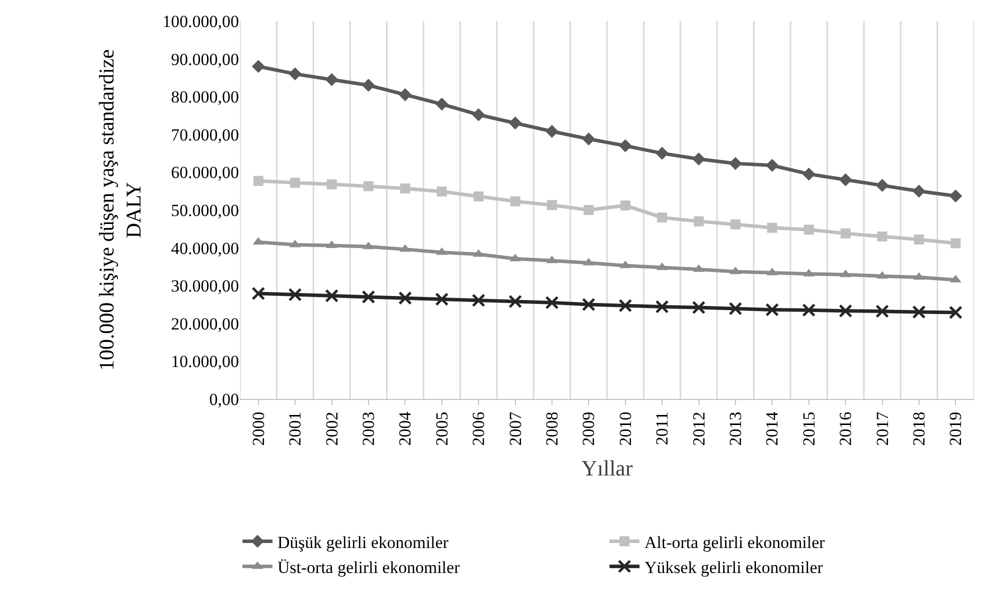 This screenshot has height=597, width=989. Describe the element at coordinates (120, 210) in the screenshot. I see `y-axis-title: 100.000 kişiye düşen yaşa standardize DALY` at that location.